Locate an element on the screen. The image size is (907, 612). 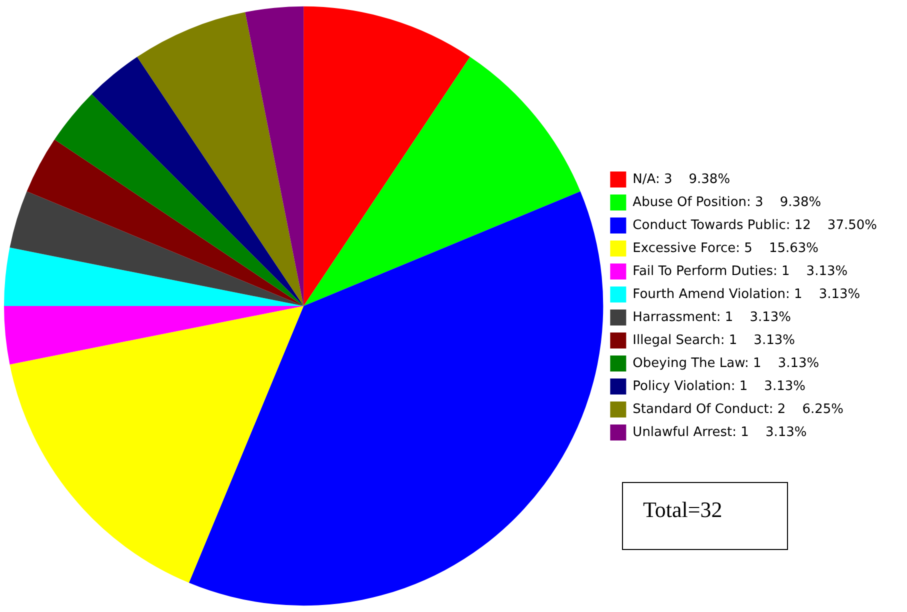
legend-label: Obeying The Law: 1 3.13% is located at coordinates (726, 363).